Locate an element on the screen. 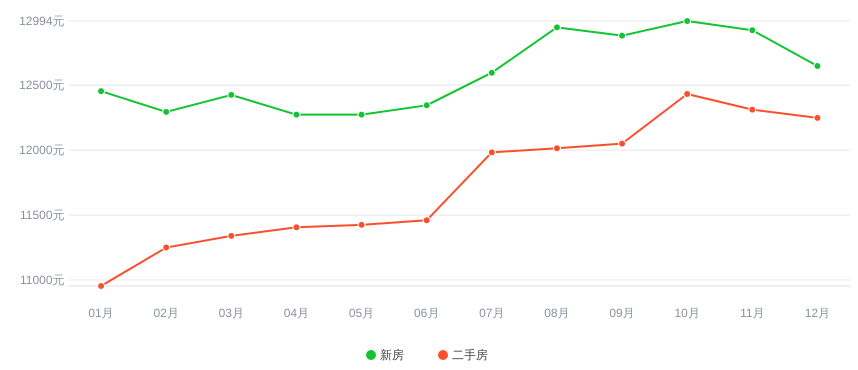 The height and width of the screenshot is (370, 858). x-tick-label: 05月 is located at coordinates (361, 313).